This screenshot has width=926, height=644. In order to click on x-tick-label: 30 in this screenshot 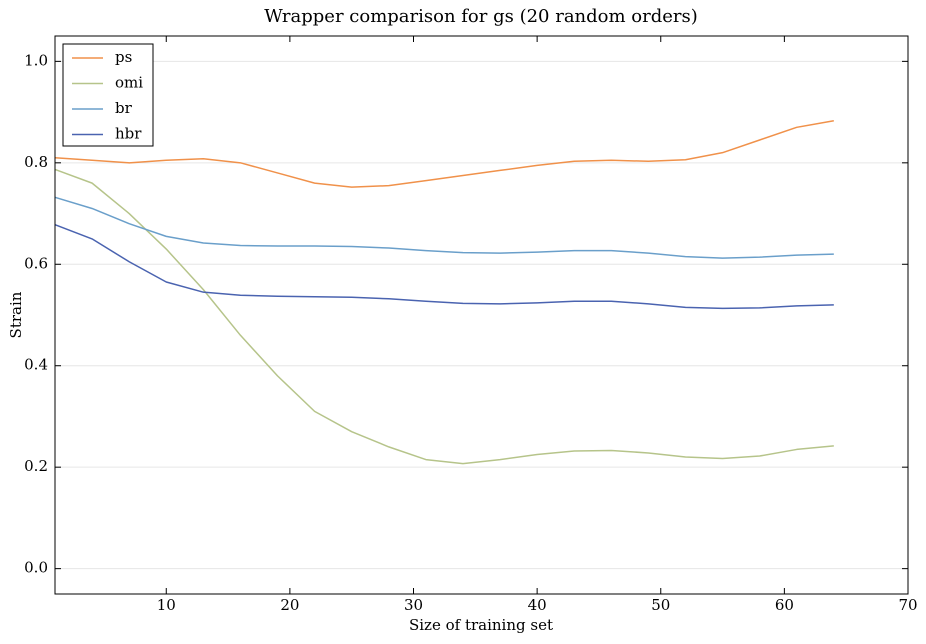, I will do `click(413, 605)`.